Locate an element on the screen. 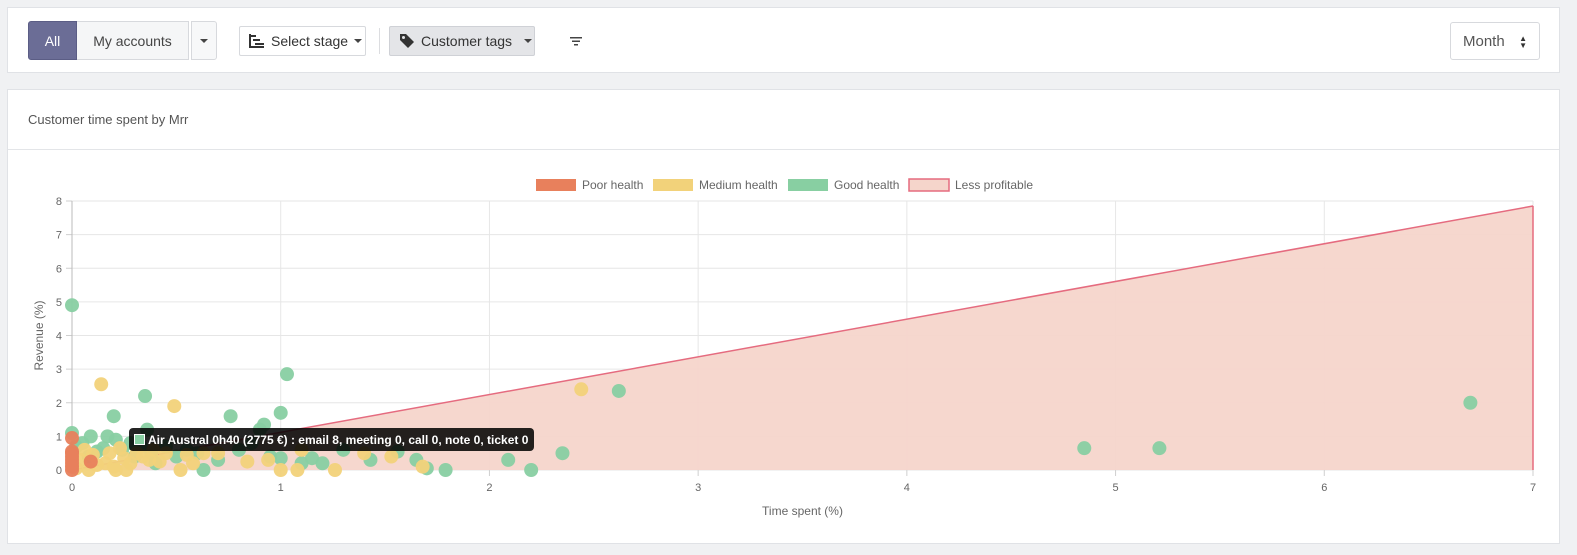 This screenshot has width=1577, height=555. legend-swatch-area is located at coordinates (929, 185).